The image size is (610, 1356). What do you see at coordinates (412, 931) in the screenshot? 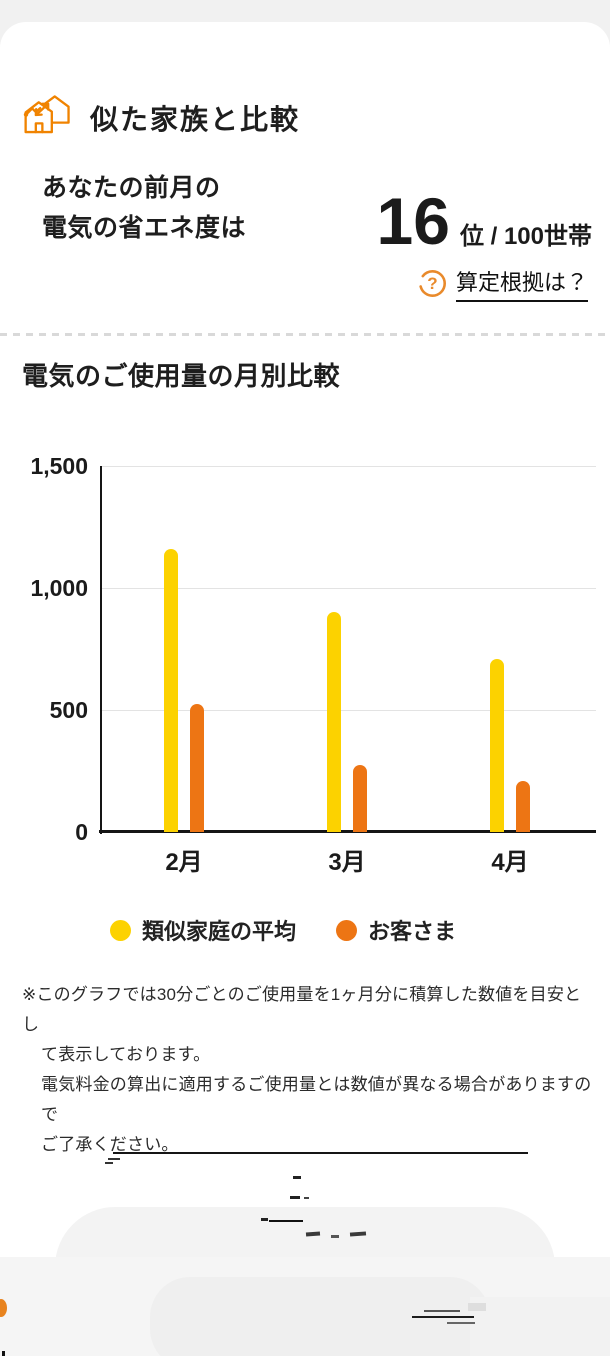
I see `legend-label: お客さま` at bounding box center [412, 931].